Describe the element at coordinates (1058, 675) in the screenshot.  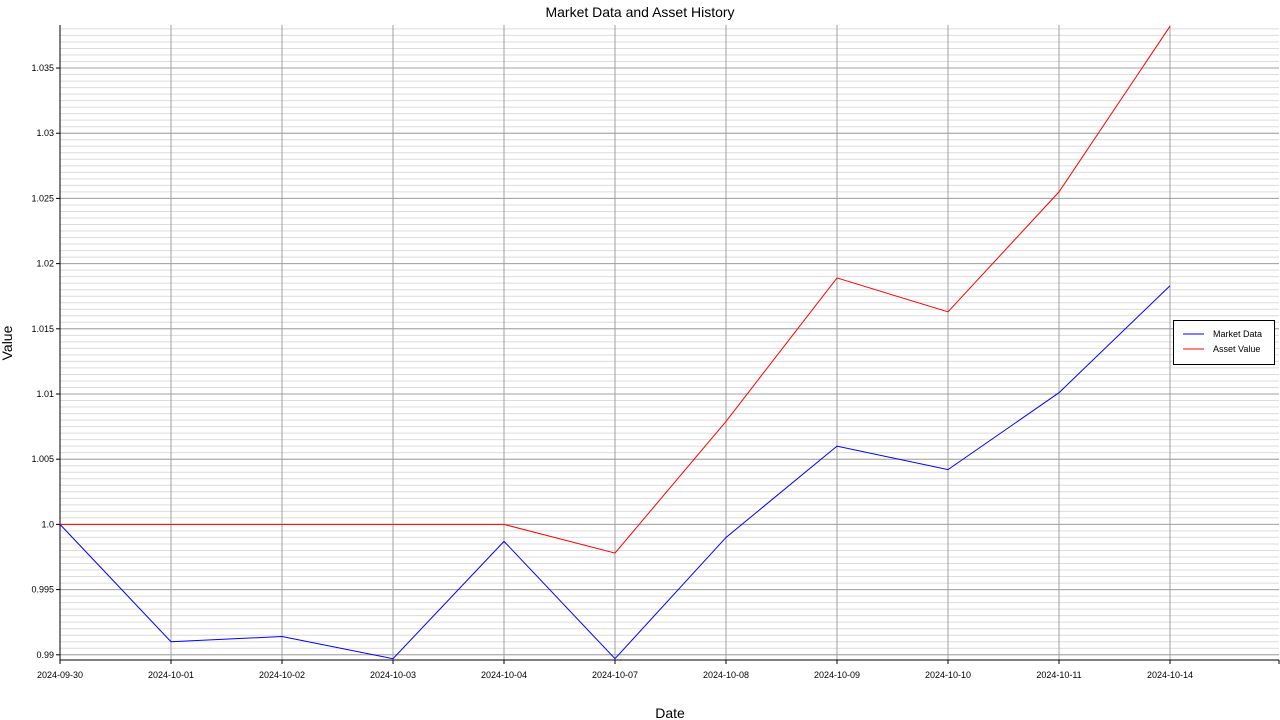
I see `x-tick-label: 2024-10-11` at that location.